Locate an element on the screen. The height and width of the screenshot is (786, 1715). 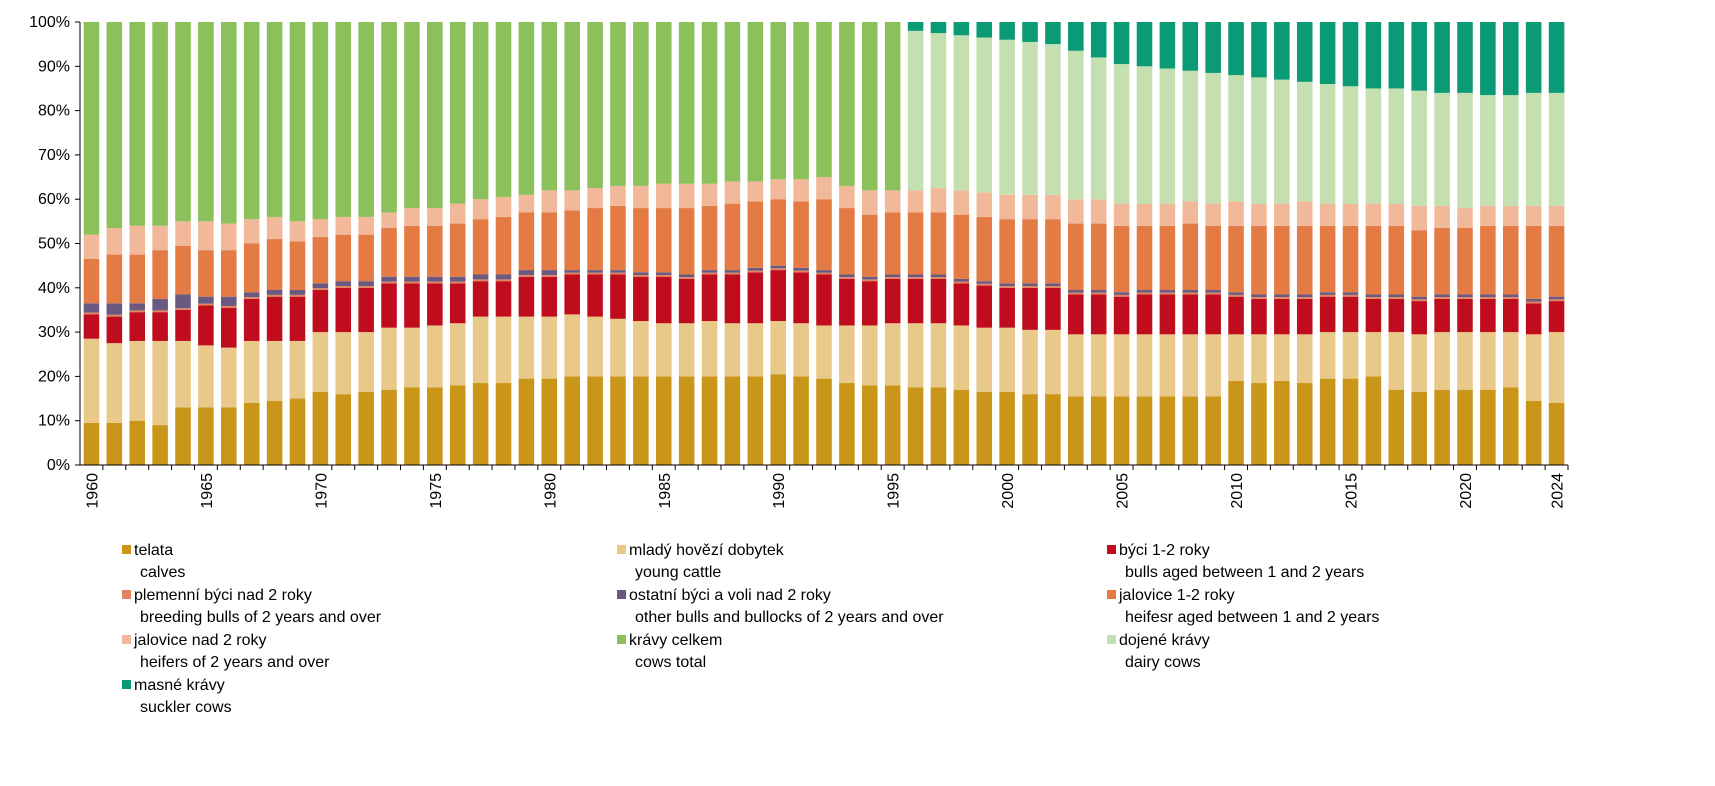
legend-label-en: heifers of 2 years and over is located at coordinates (235, 662).